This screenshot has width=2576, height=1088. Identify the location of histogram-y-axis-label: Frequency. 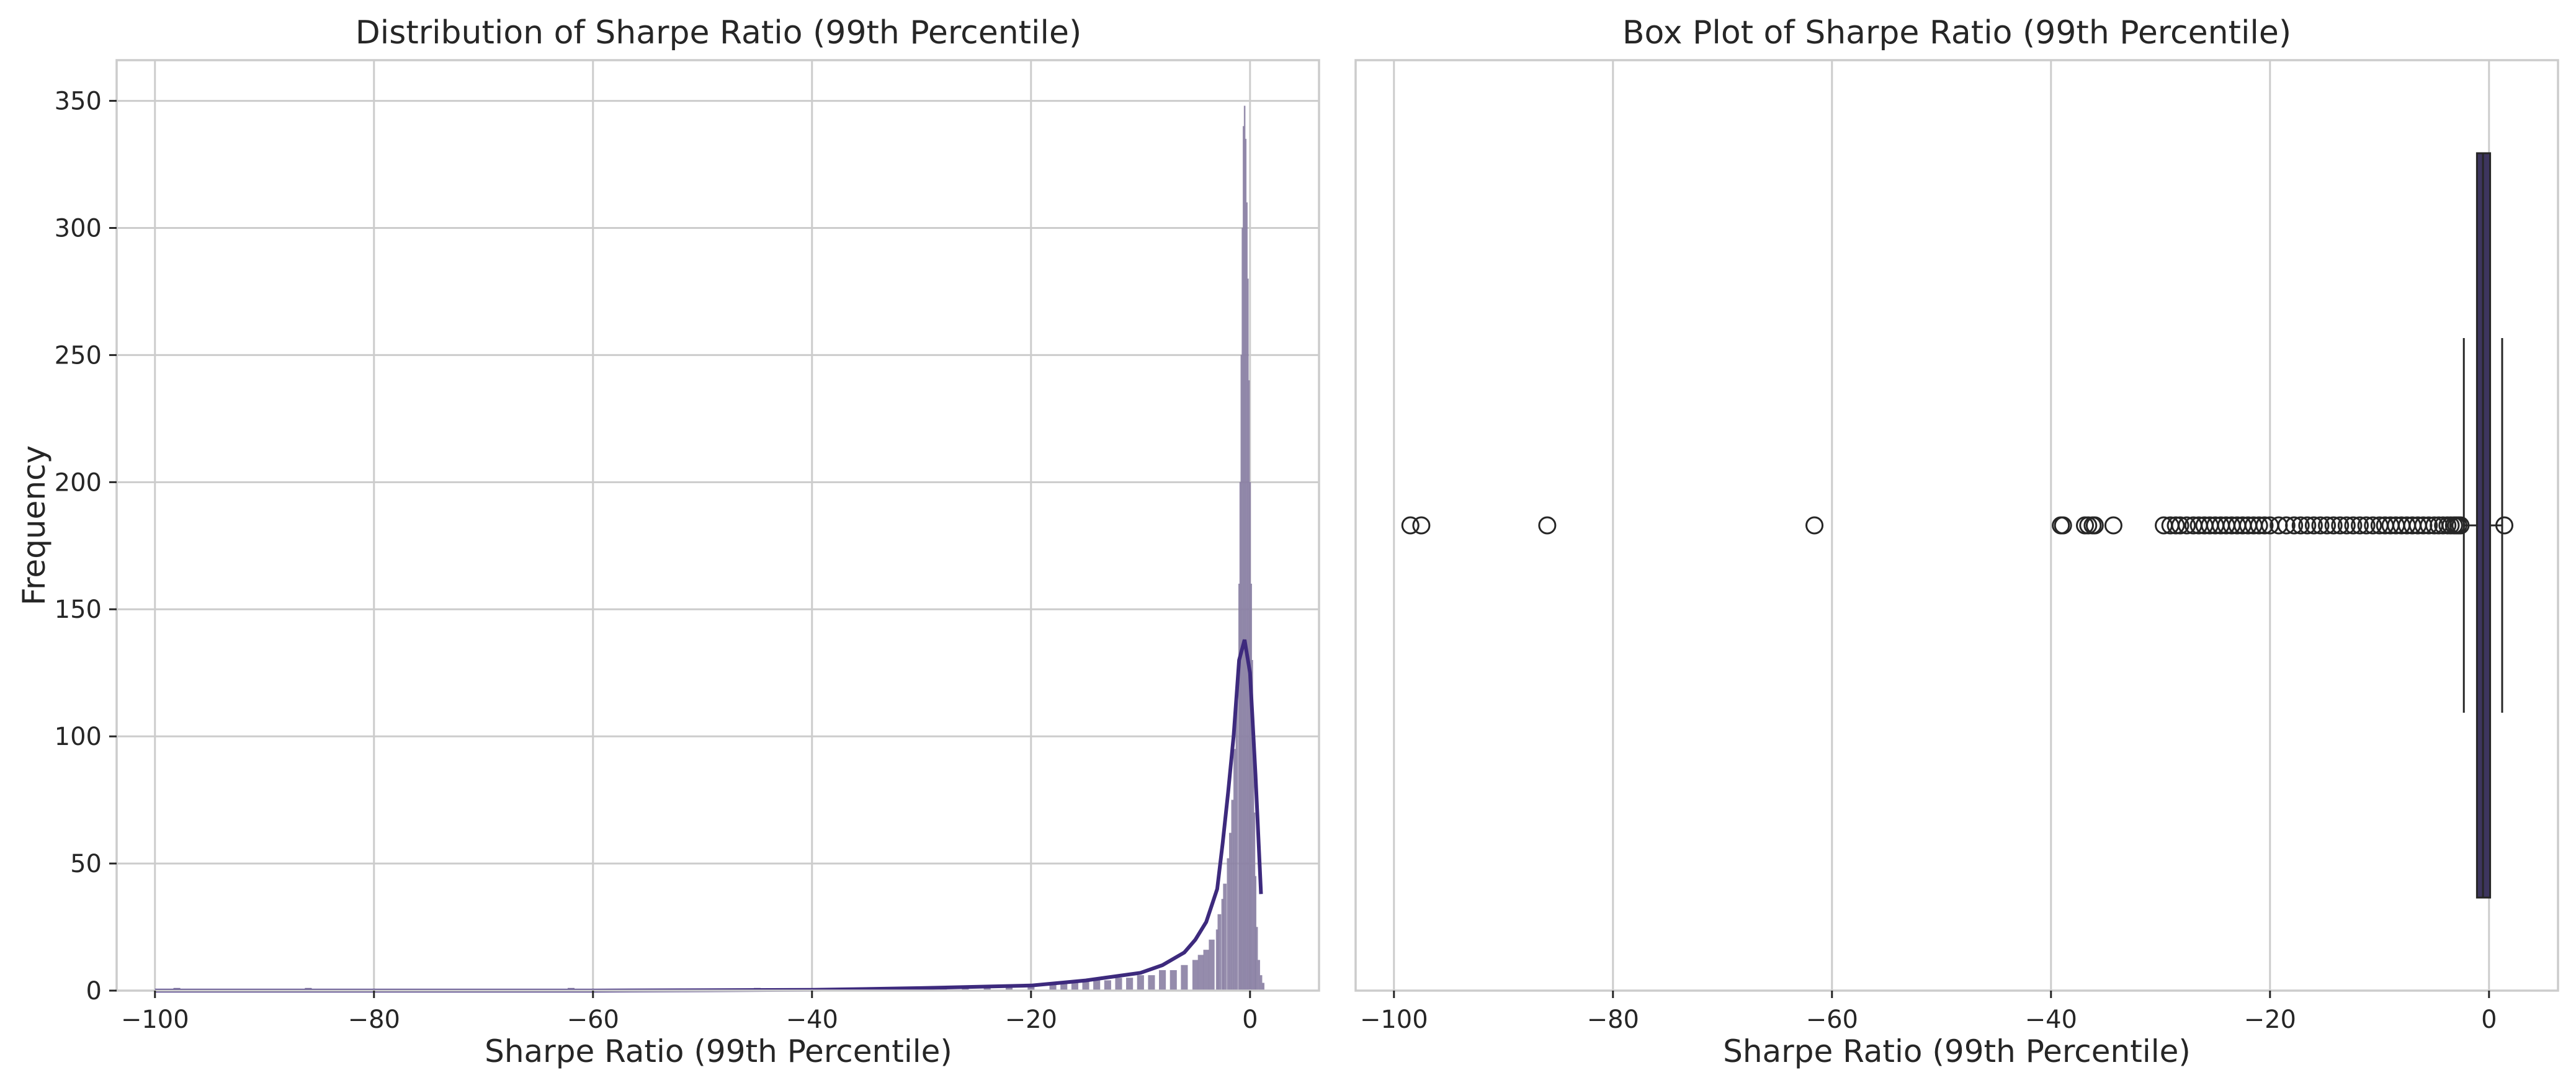
(34, 525).